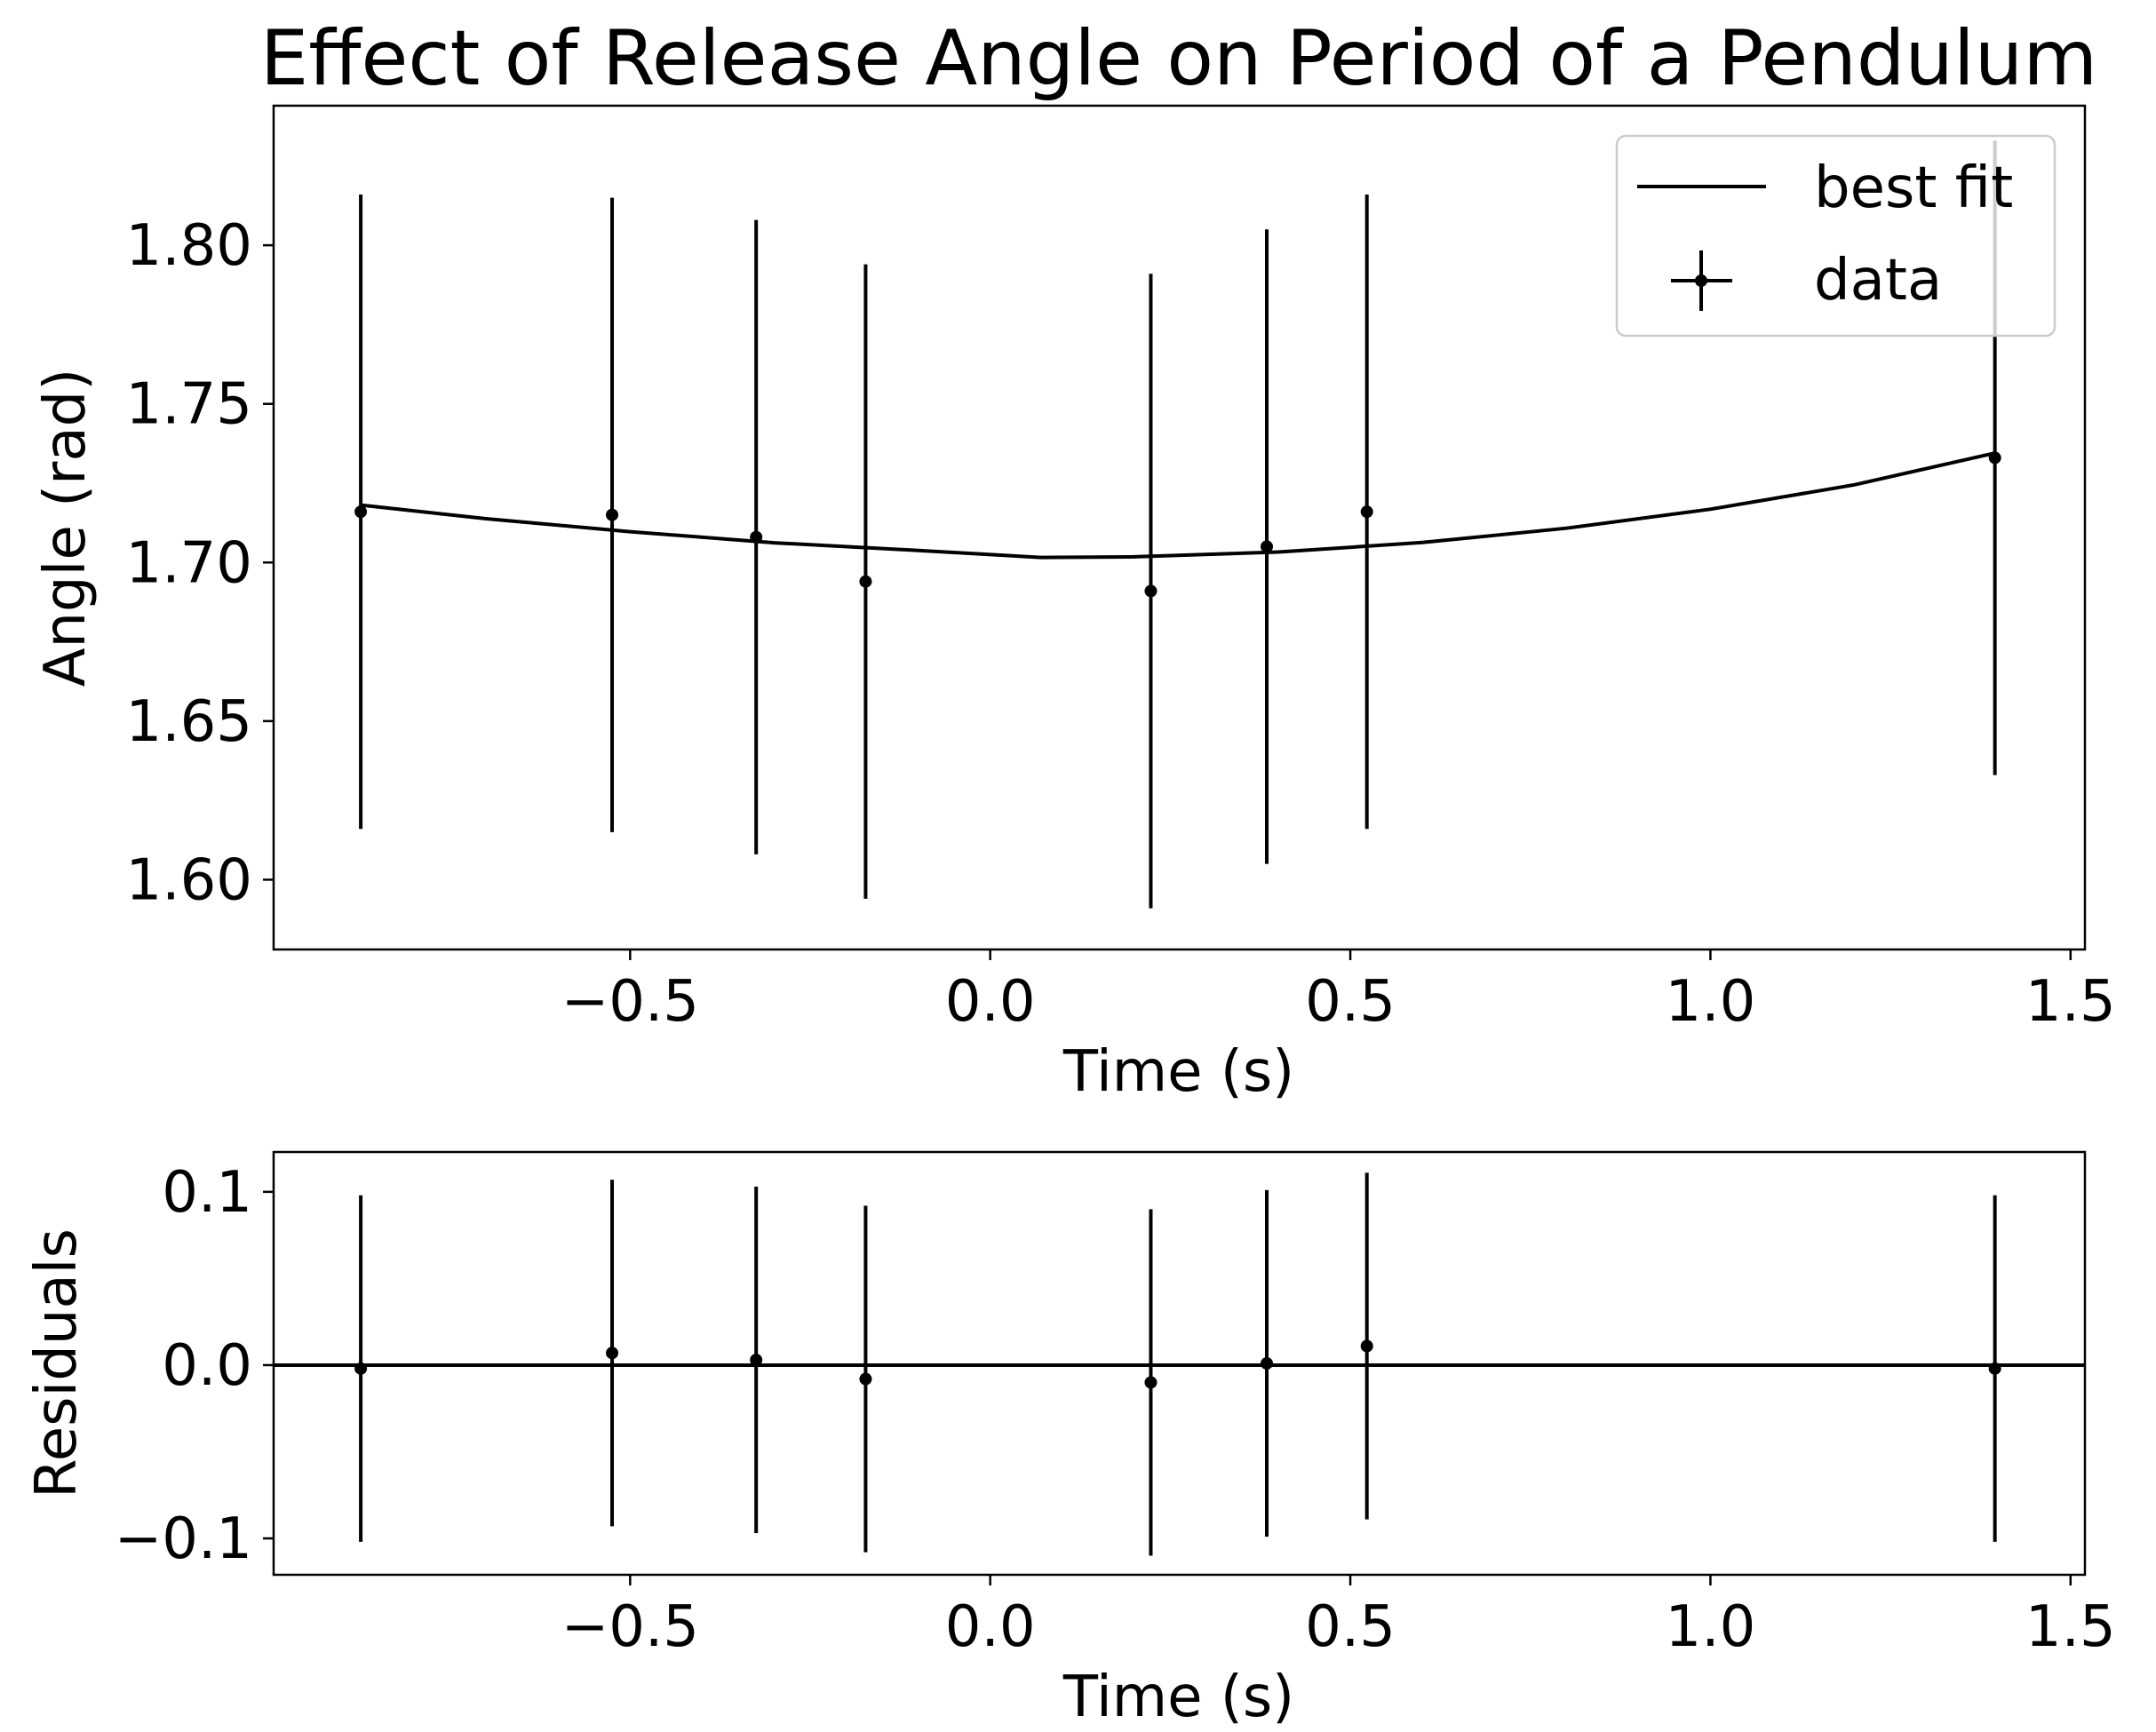  Describe the element at coordinates (630, 1002) in the screenshot. I see `main-x-tick-label: −0.5` at that location.